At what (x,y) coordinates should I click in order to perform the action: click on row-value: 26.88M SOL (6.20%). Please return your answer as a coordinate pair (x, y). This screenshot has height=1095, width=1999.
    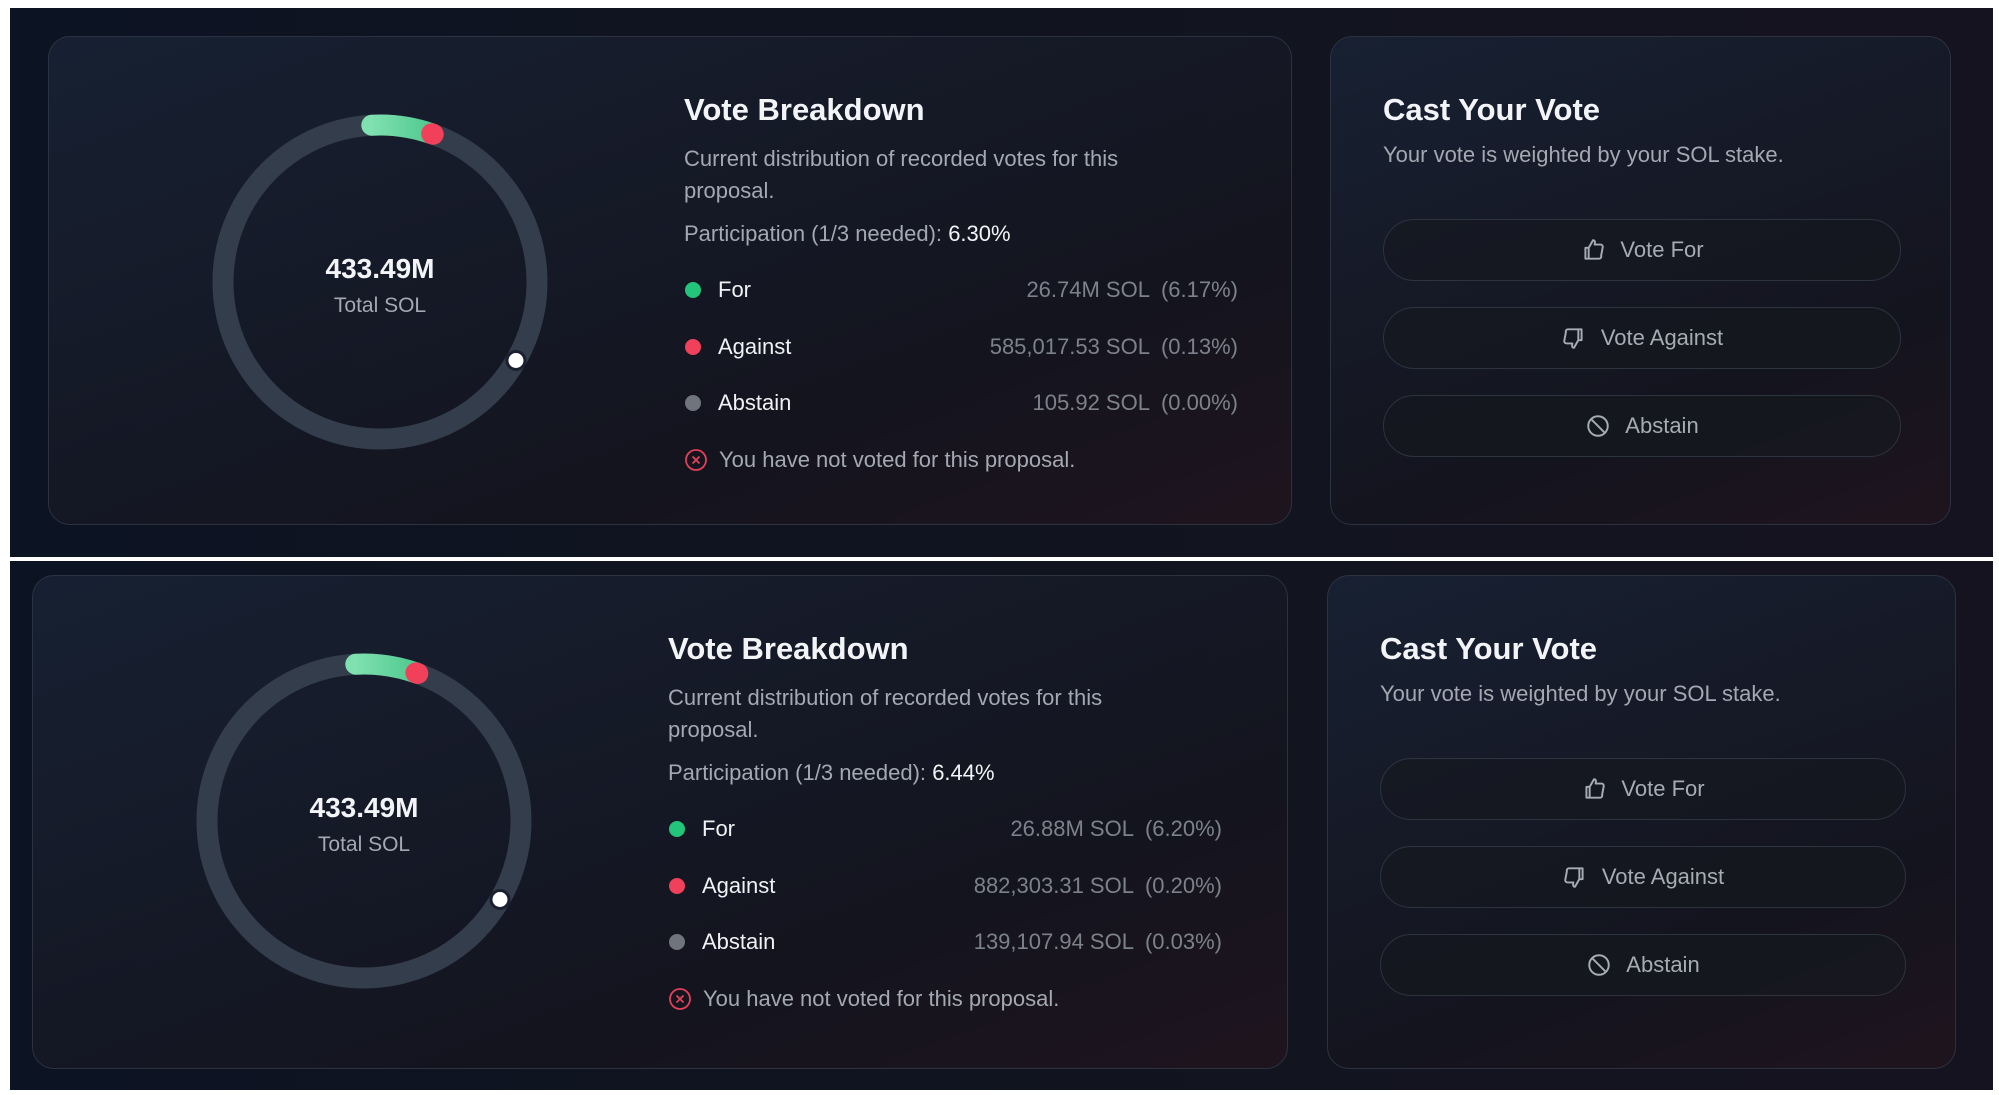
    Looking at the image, I should click on (1116, 829).